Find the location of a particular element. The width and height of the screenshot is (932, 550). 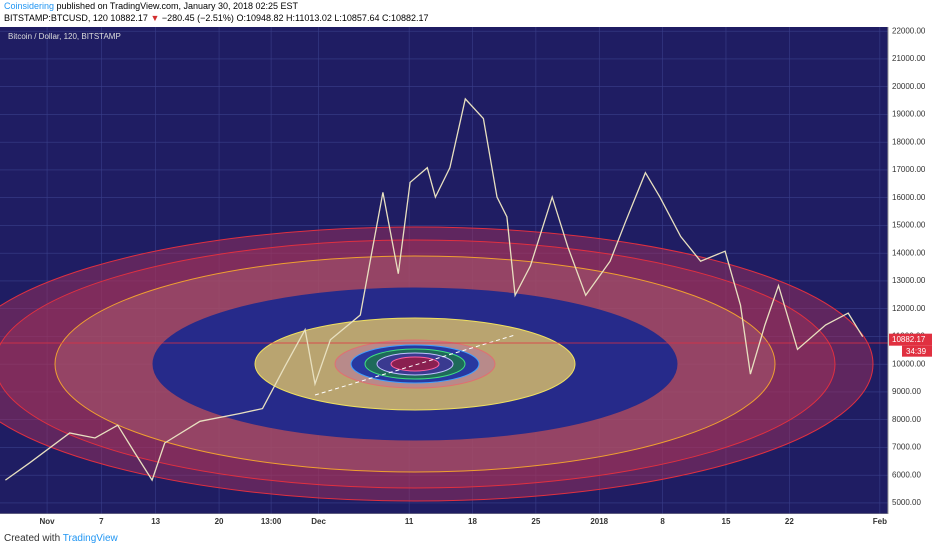

footer: Created with TradingView is located at coordinates (61, 538).